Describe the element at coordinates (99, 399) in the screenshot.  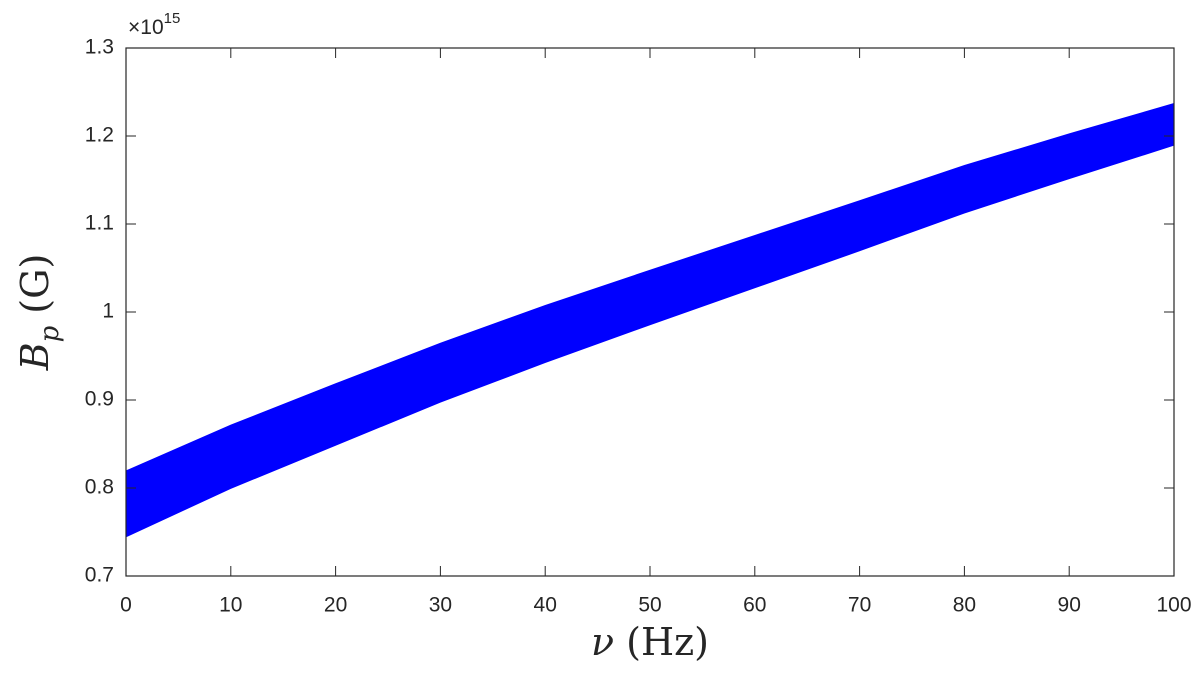
I see `y-tick-label: 0.9` at that location.